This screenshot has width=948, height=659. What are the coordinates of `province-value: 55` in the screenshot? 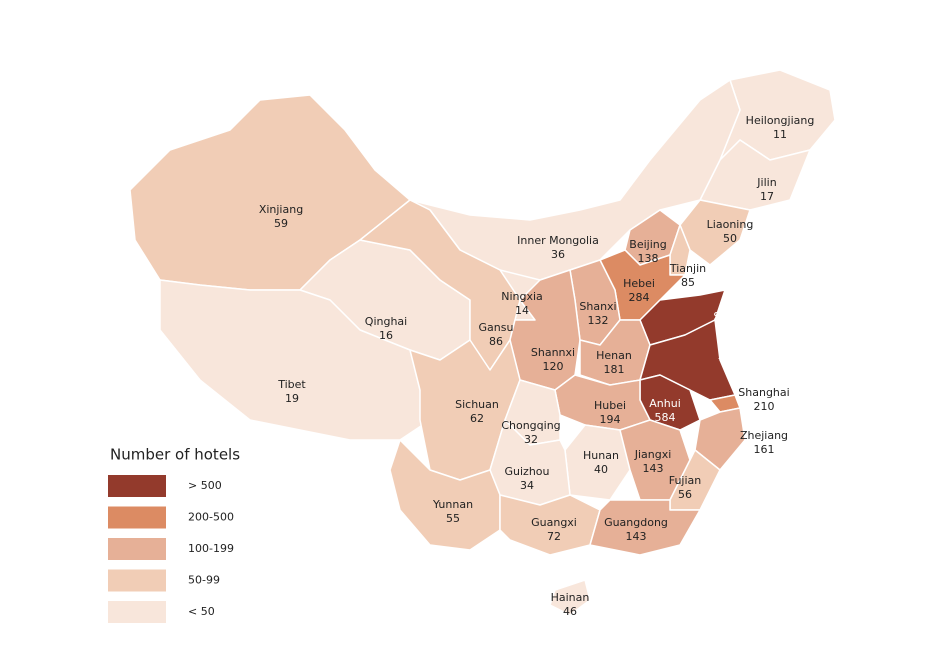 It's located at (453, 518).